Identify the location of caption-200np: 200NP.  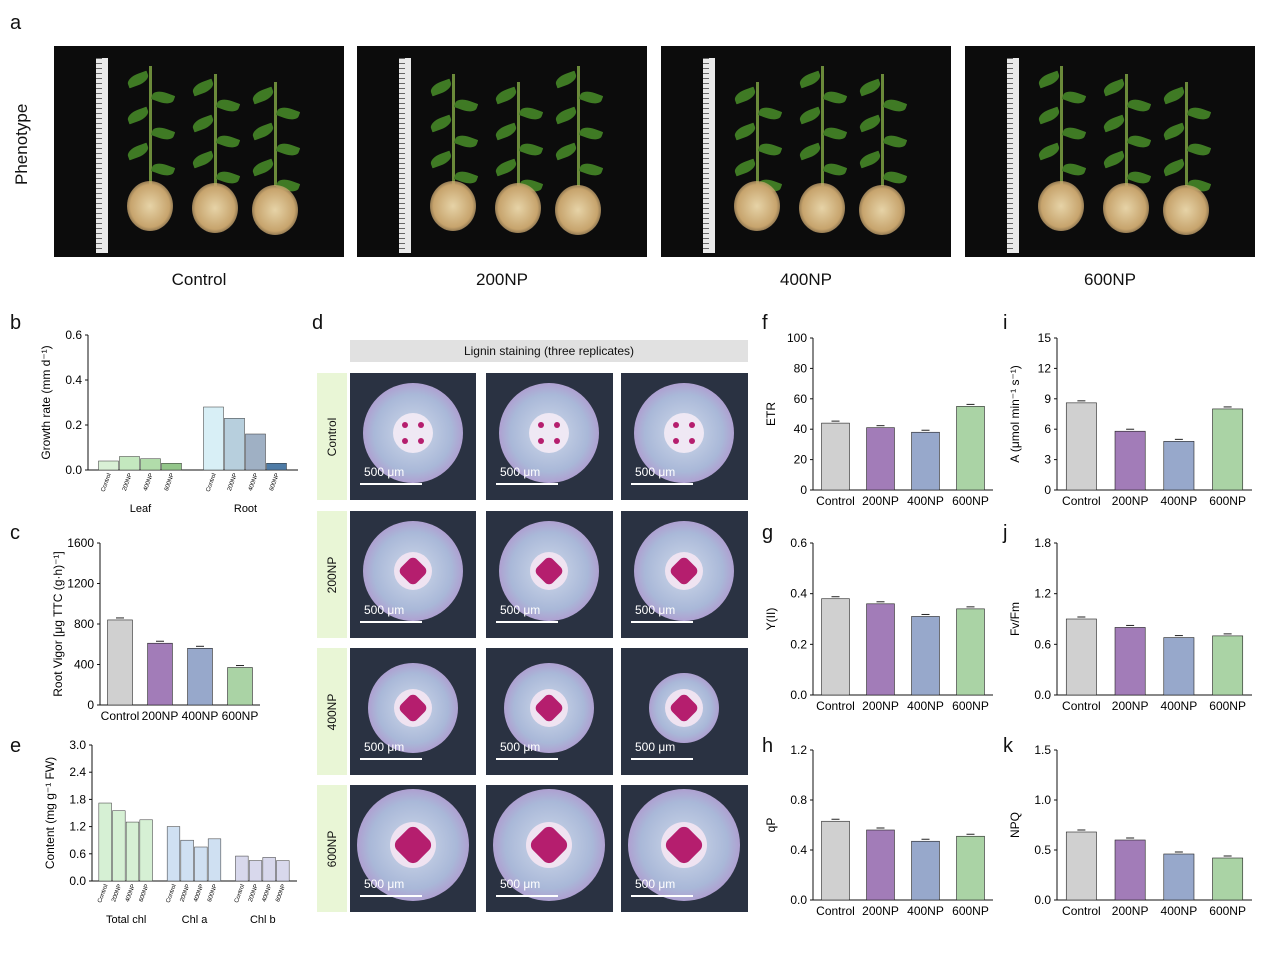
(502, 279).